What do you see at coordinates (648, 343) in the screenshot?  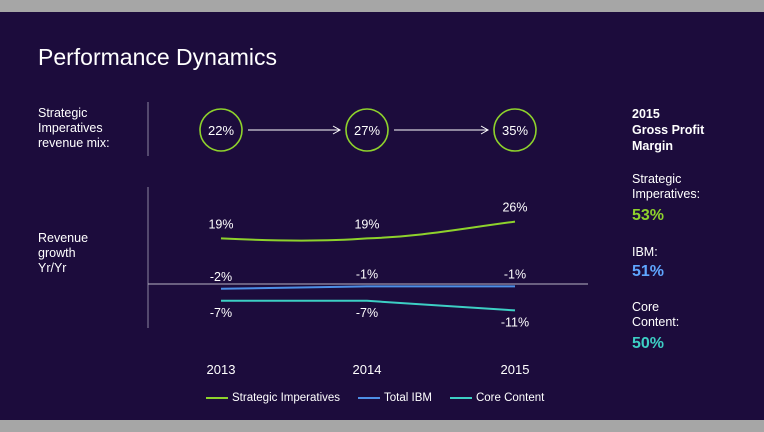 I see `gpm-core-content-value: 50%` at bounding box center [648, 343].